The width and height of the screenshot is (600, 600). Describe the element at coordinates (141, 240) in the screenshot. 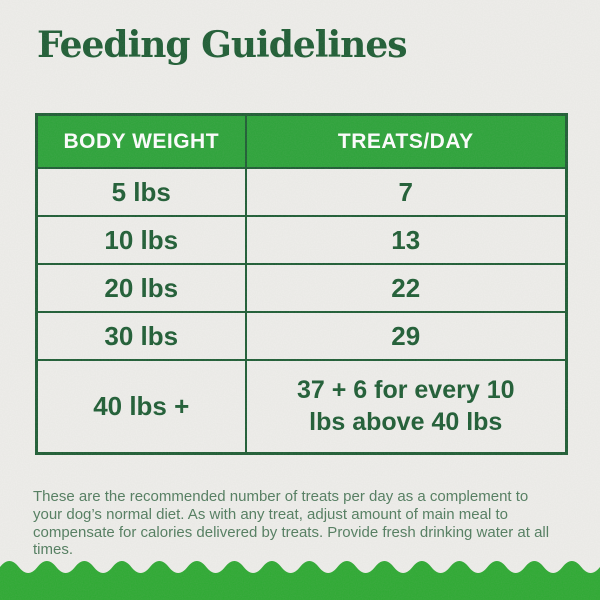

I see `body-weight-value: 10 lbs` at that location.